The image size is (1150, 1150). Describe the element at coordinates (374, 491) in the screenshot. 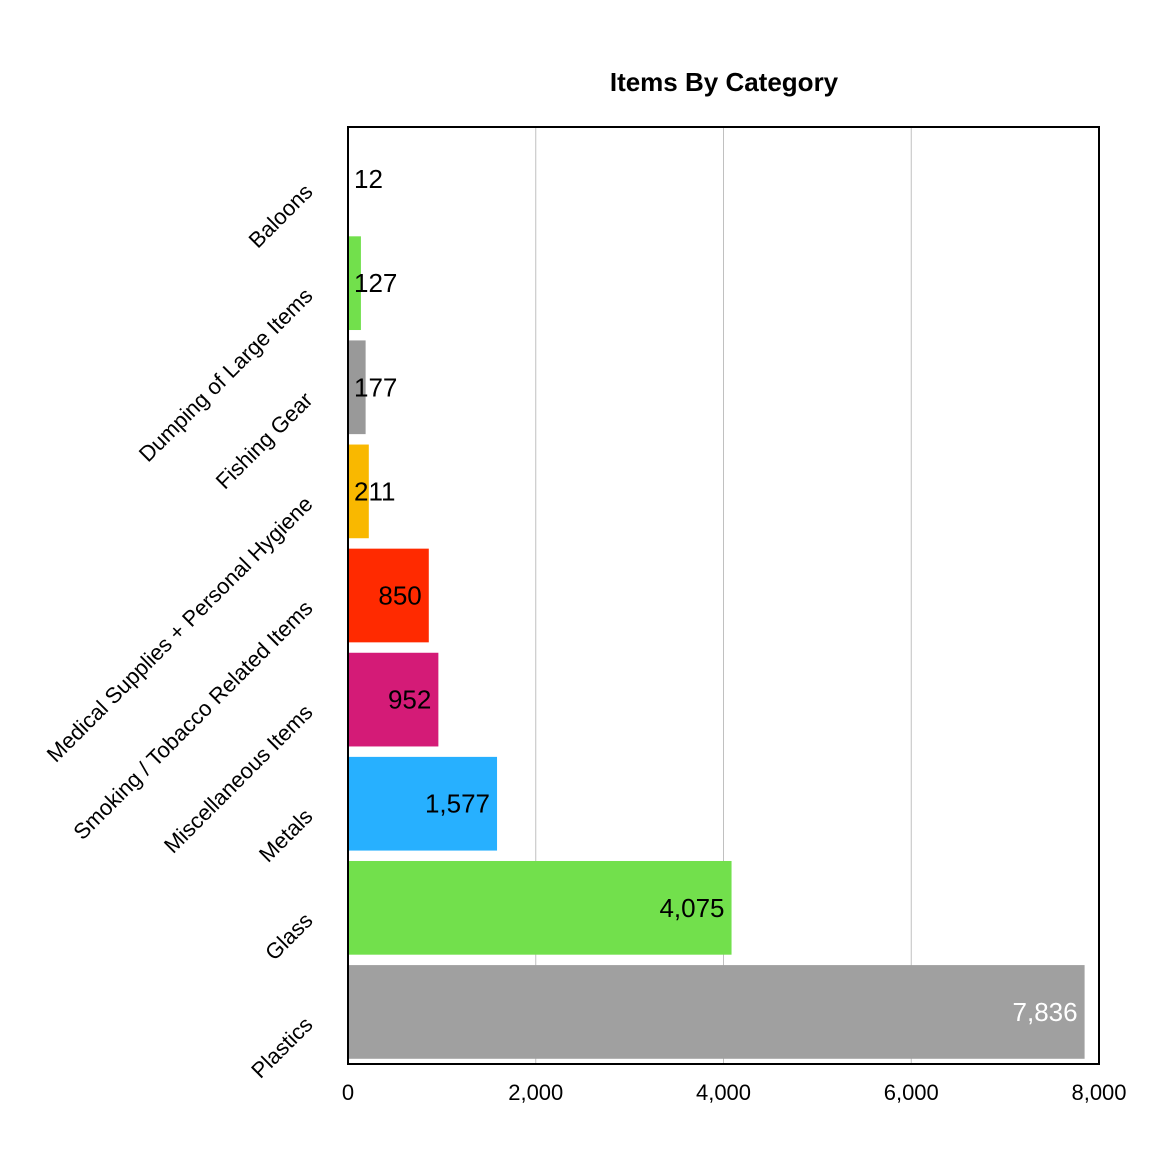

I see `data-label: 211` at that location.